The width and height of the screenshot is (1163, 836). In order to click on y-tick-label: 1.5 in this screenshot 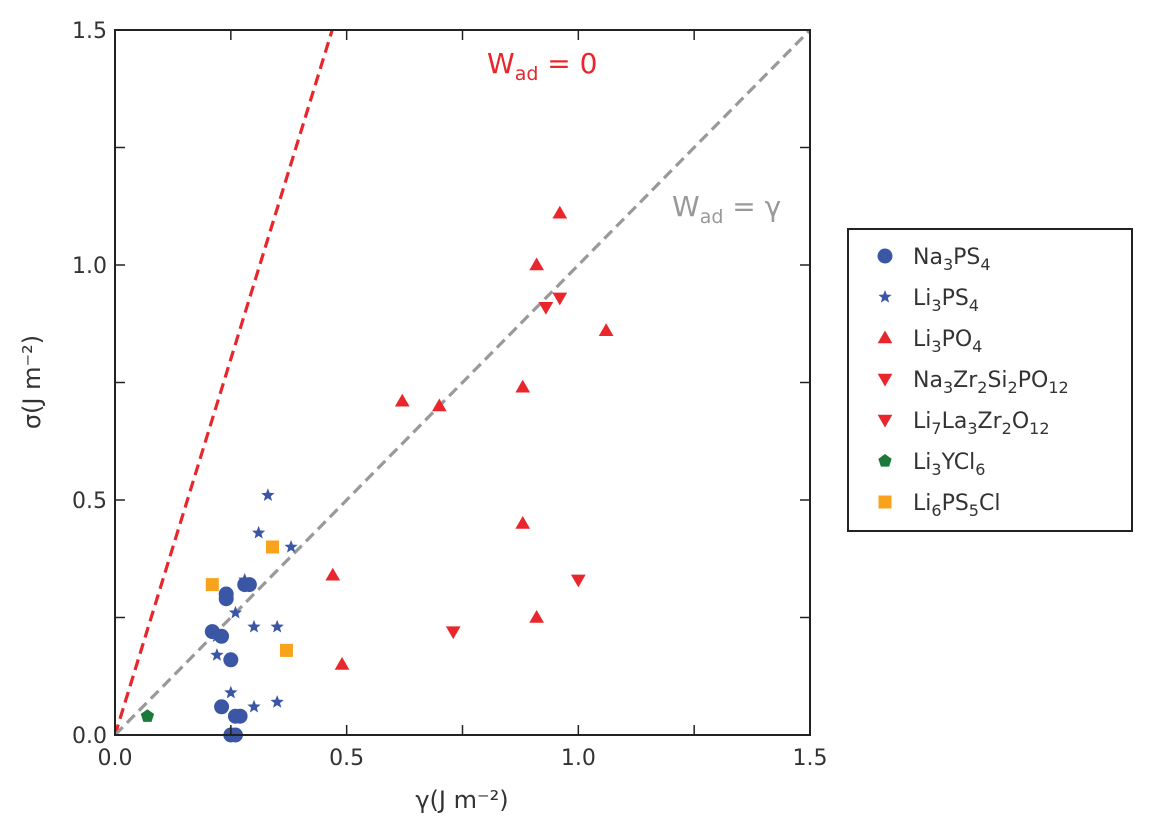, I will do `click(89, 31)`.